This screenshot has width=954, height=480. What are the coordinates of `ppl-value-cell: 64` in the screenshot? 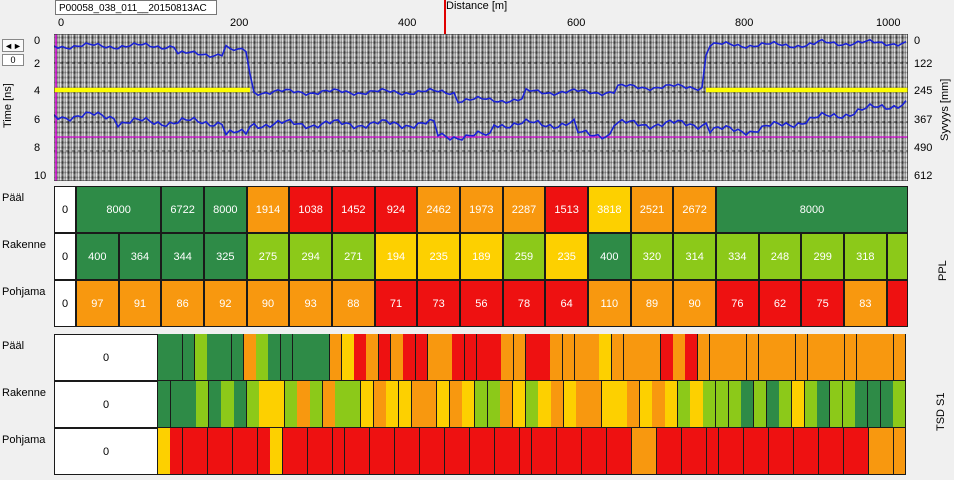 It's located at (566, 303).